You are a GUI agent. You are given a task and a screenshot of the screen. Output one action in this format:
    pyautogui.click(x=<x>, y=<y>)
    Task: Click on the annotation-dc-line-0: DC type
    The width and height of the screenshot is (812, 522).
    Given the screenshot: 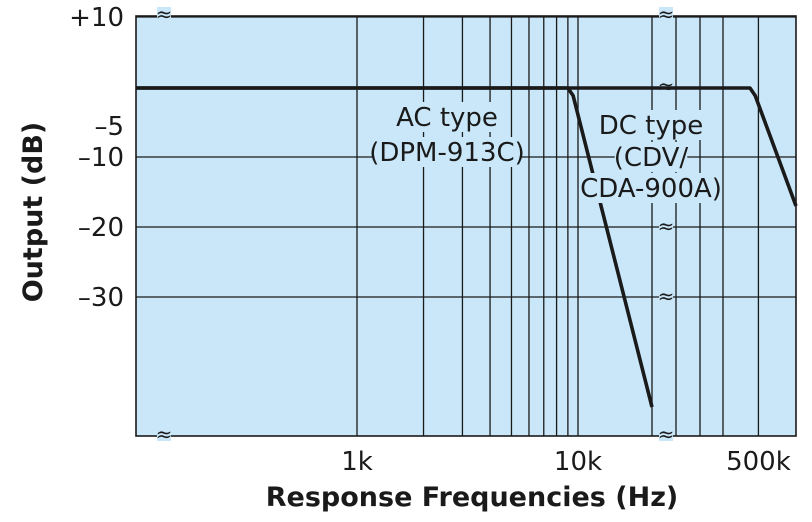 What is the action you would take?
    pyautogui.click(x=651, y=126)
    